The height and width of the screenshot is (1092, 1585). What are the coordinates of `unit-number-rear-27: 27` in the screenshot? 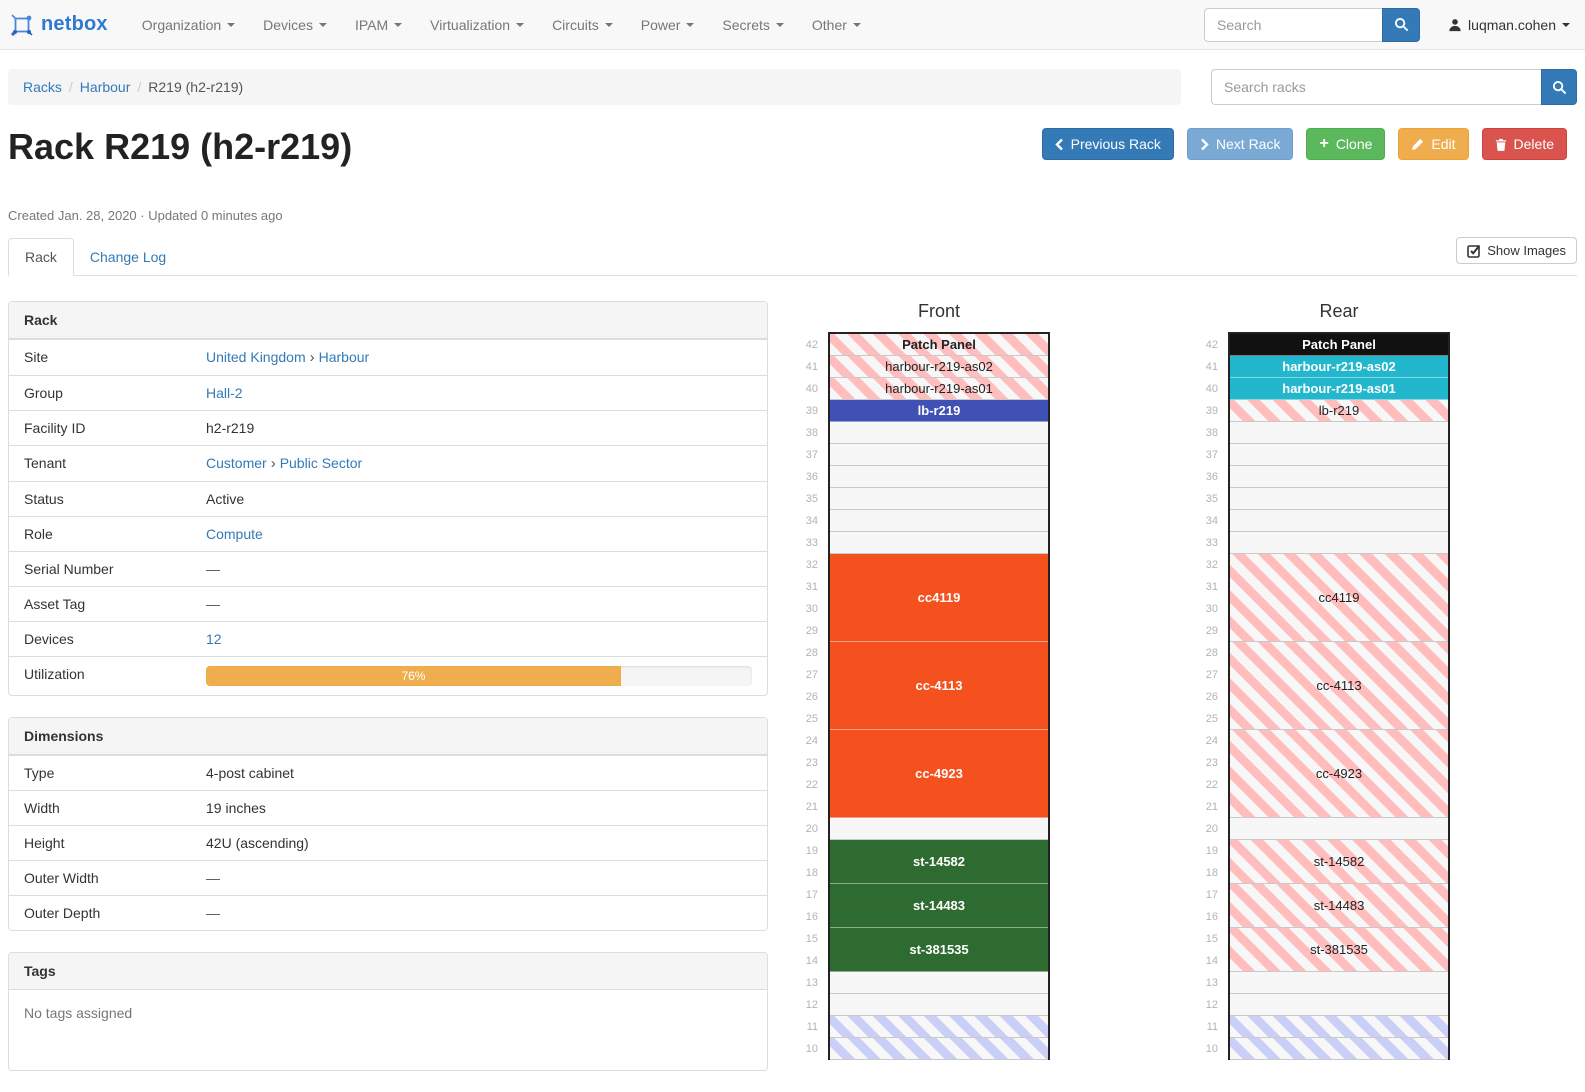 It's located at (1211, 675).